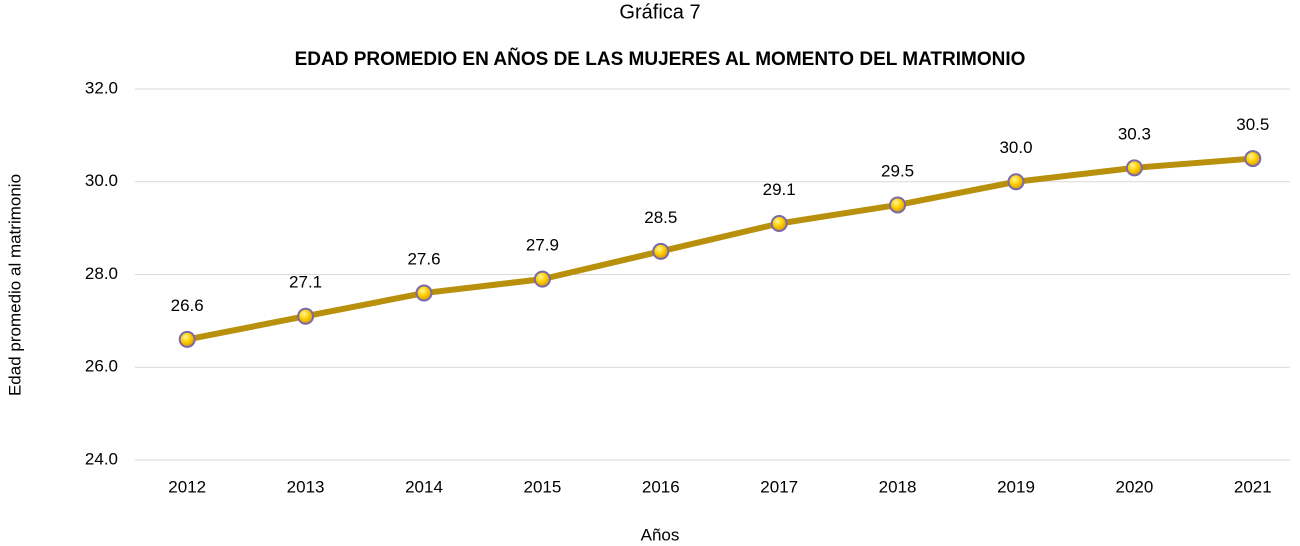 The height and width of the screenshot is (546, 1300). Describe the element at coordinates (1253, 486) in the screenshot. I see `x-tick-label: 2021` at that location.